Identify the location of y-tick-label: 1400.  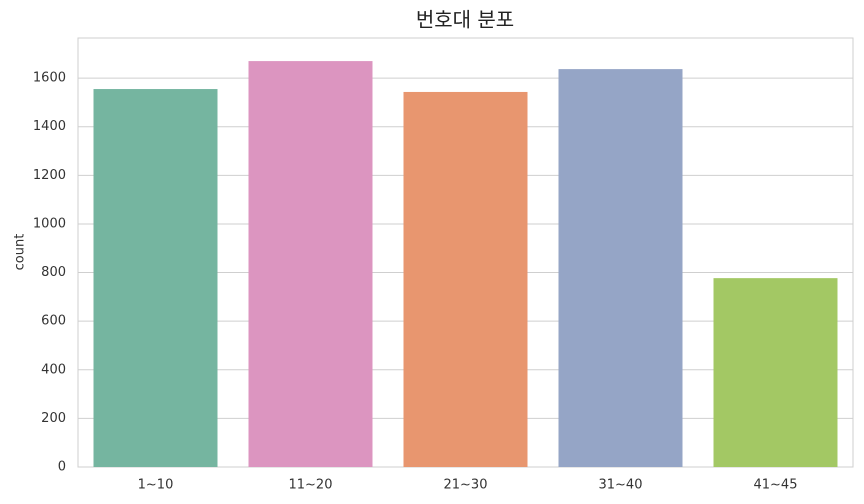
(49, 126).